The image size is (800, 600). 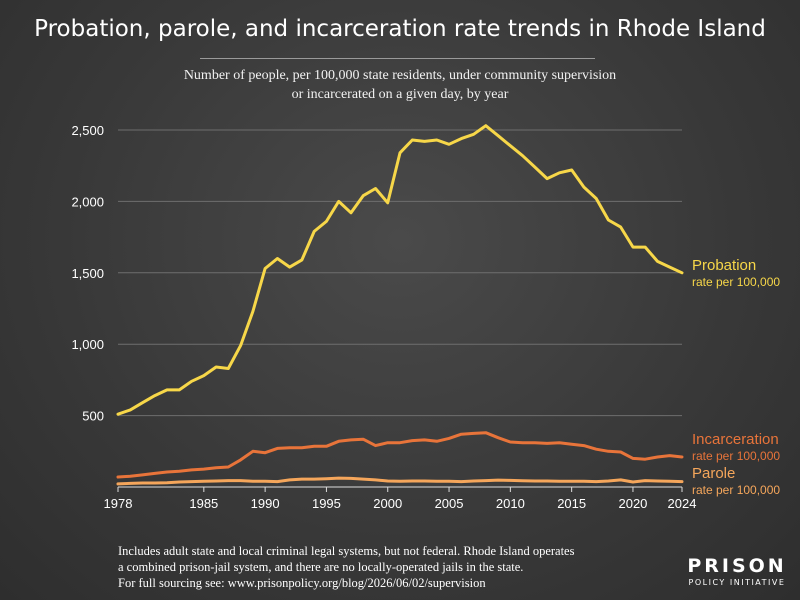 What do you see at coordinates (87, 130) in the screenshot?
I see `y-tick-label: 2,500` at bounding box center [87, 130].